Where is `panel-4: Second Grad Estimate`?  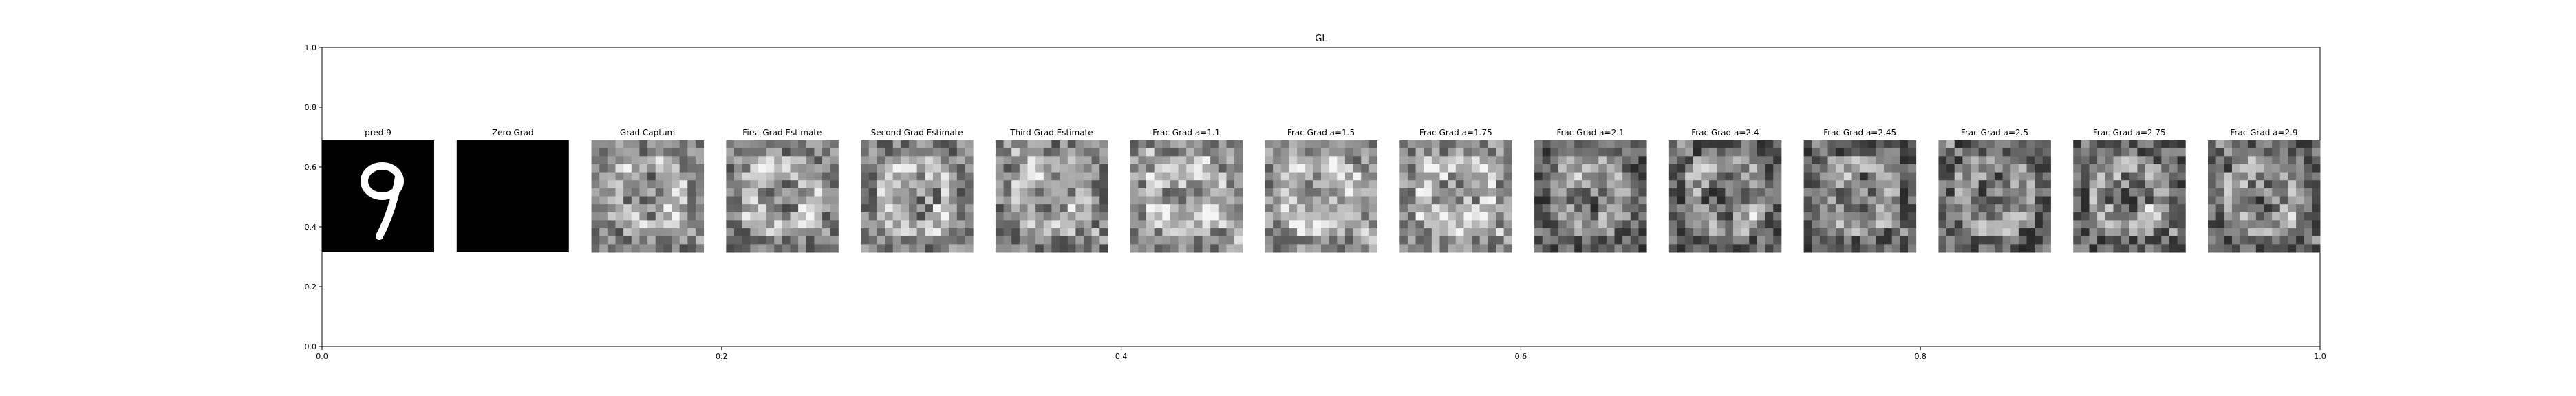
panel-4: Second Grad Estimate is located at coordinates (917, 191).